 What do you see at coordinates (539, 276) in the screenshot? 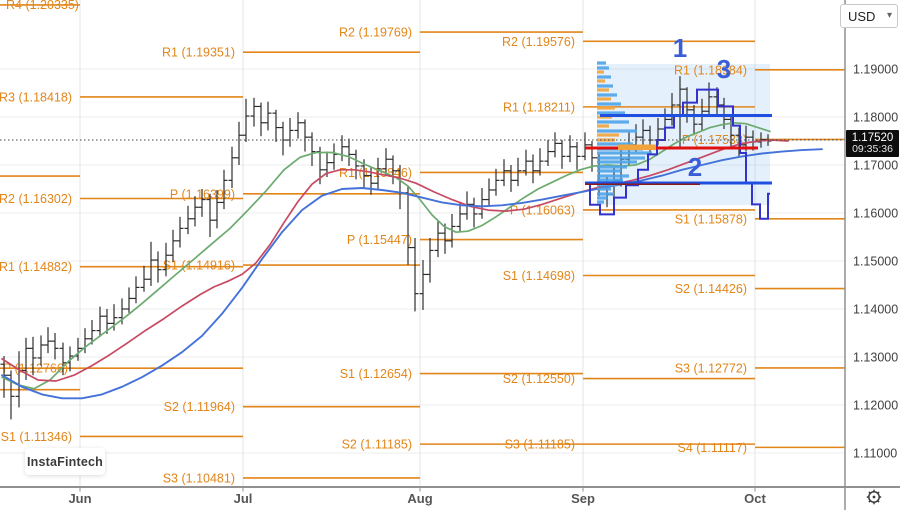
I see `pivot-label: S1 (1.14698)` at bounding box center [539, 276].